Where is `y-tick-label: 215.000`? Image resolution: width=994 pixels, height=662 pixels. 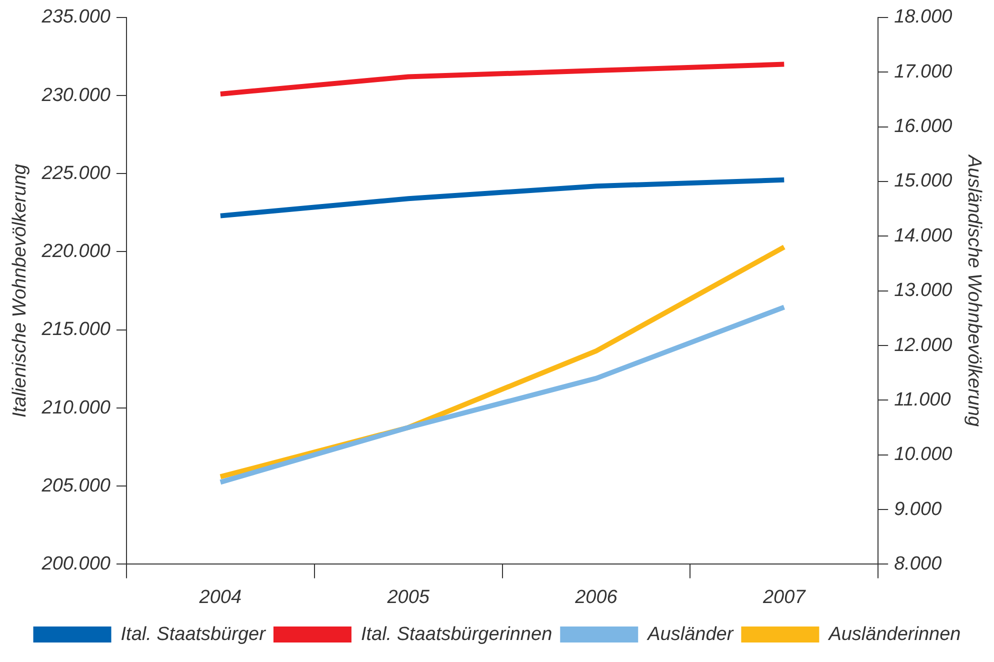
y-tick-label: 215.000 is located at coordinates (75, 329).